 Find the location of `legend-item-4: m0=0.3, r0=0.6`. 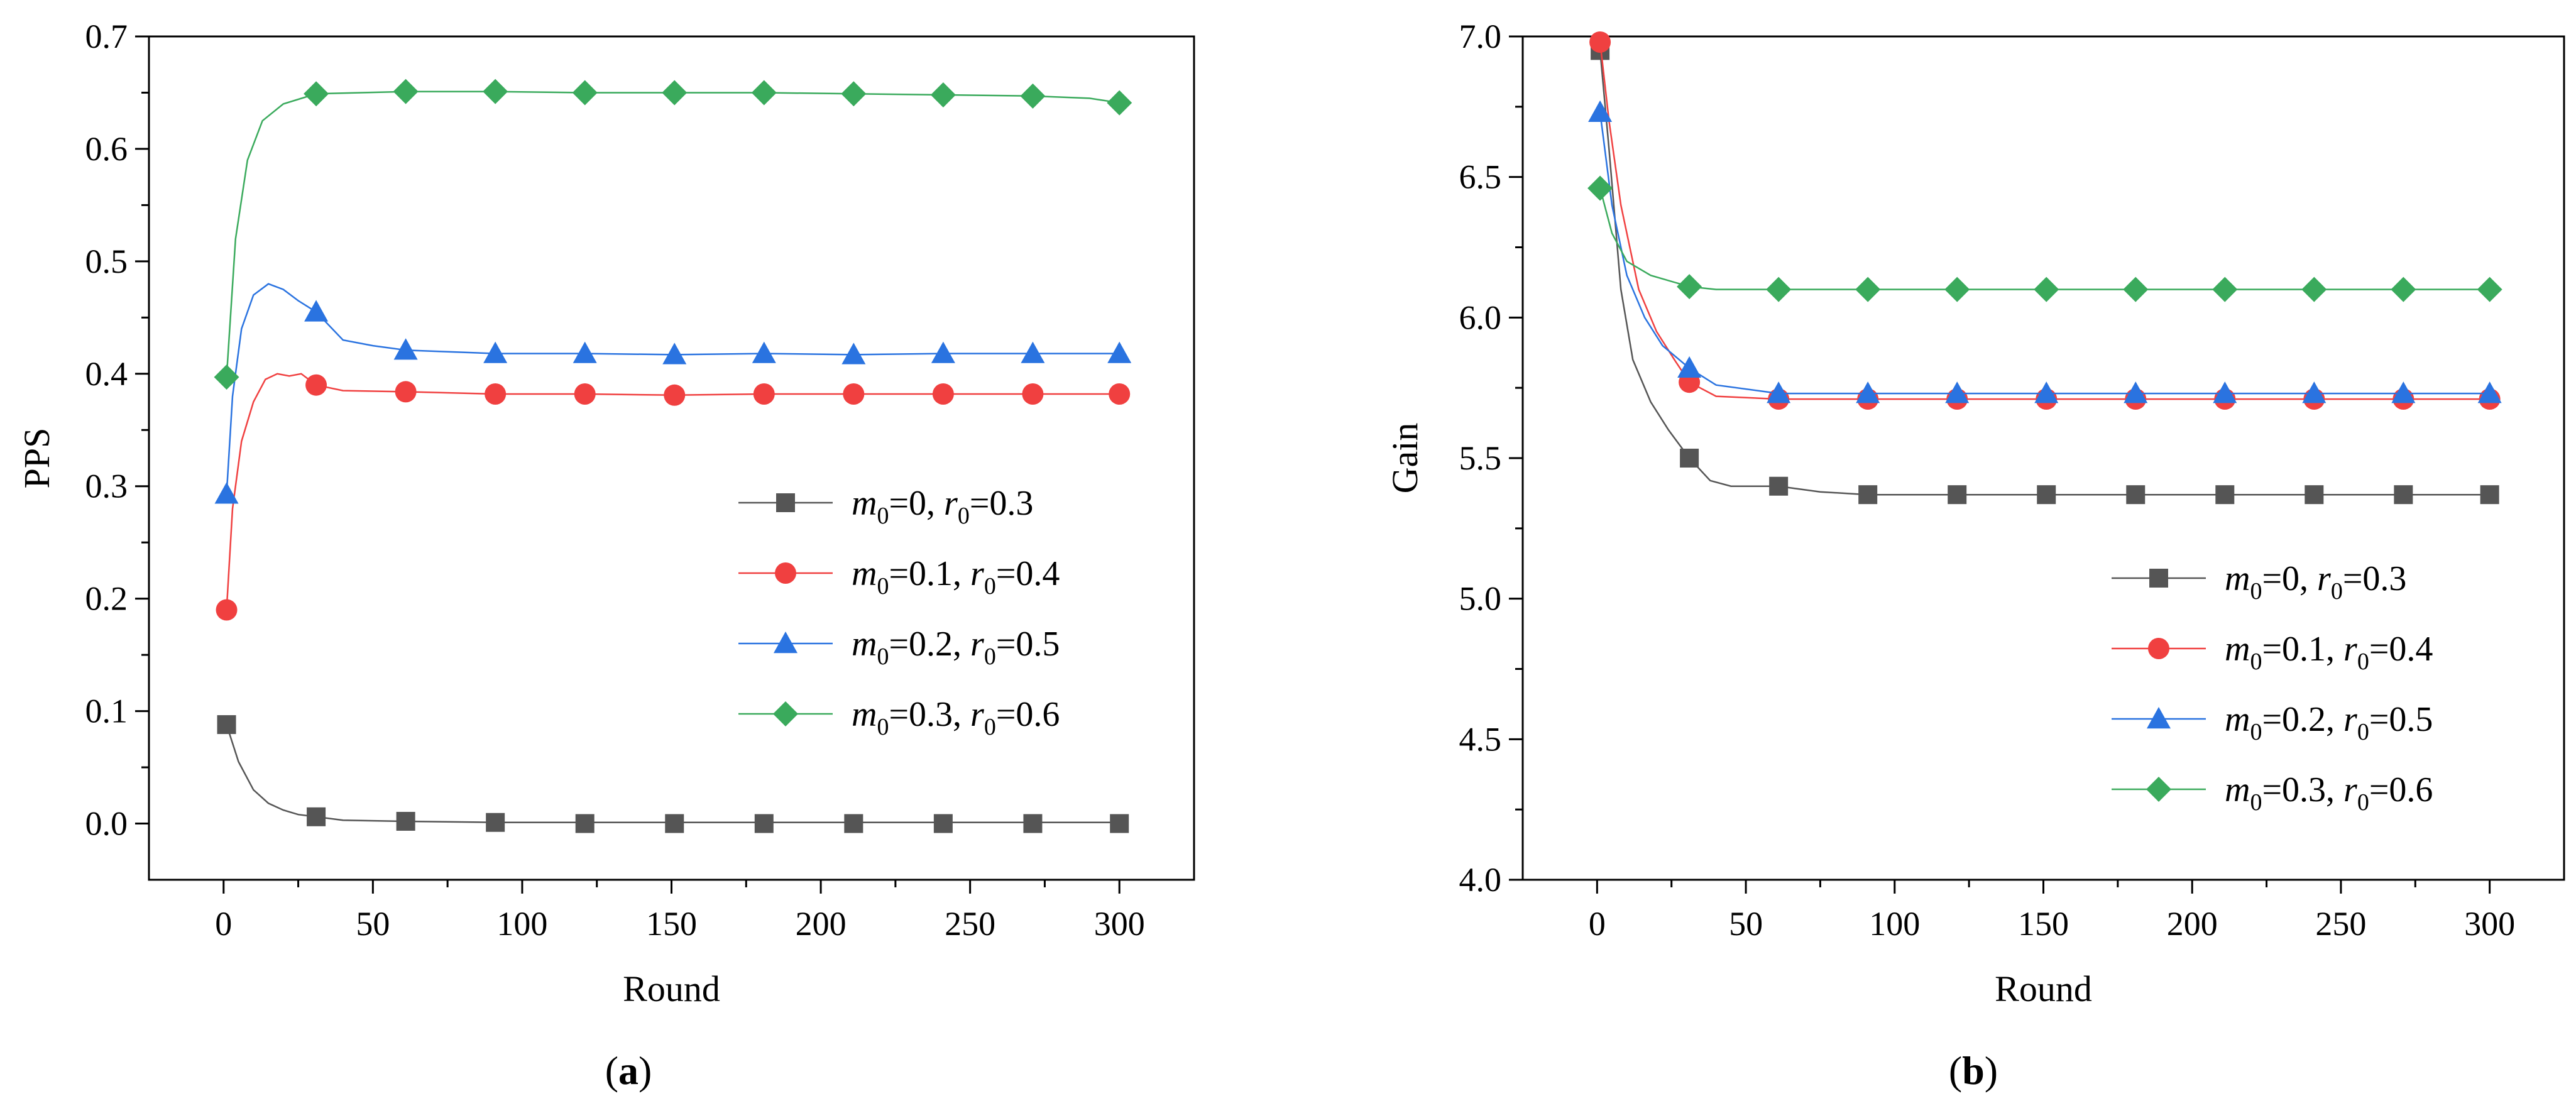

legend-item-4: m0=0.3, r0=0.6 is located at coordinates (2272, 793).